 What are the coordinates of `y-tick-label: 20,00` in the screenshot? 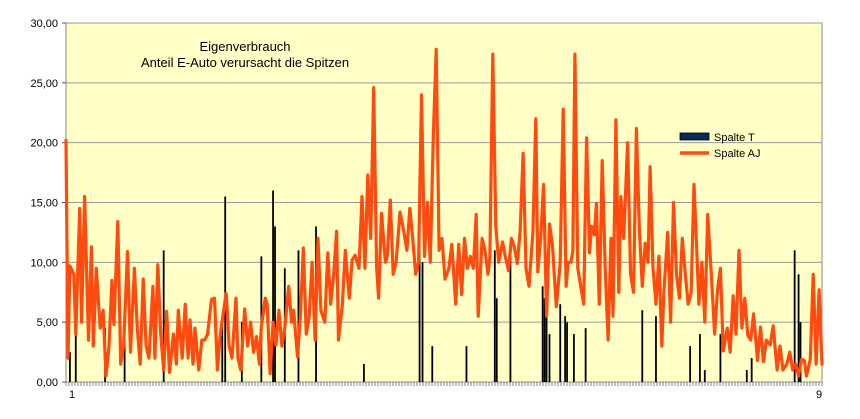 It's located at (44, 144).